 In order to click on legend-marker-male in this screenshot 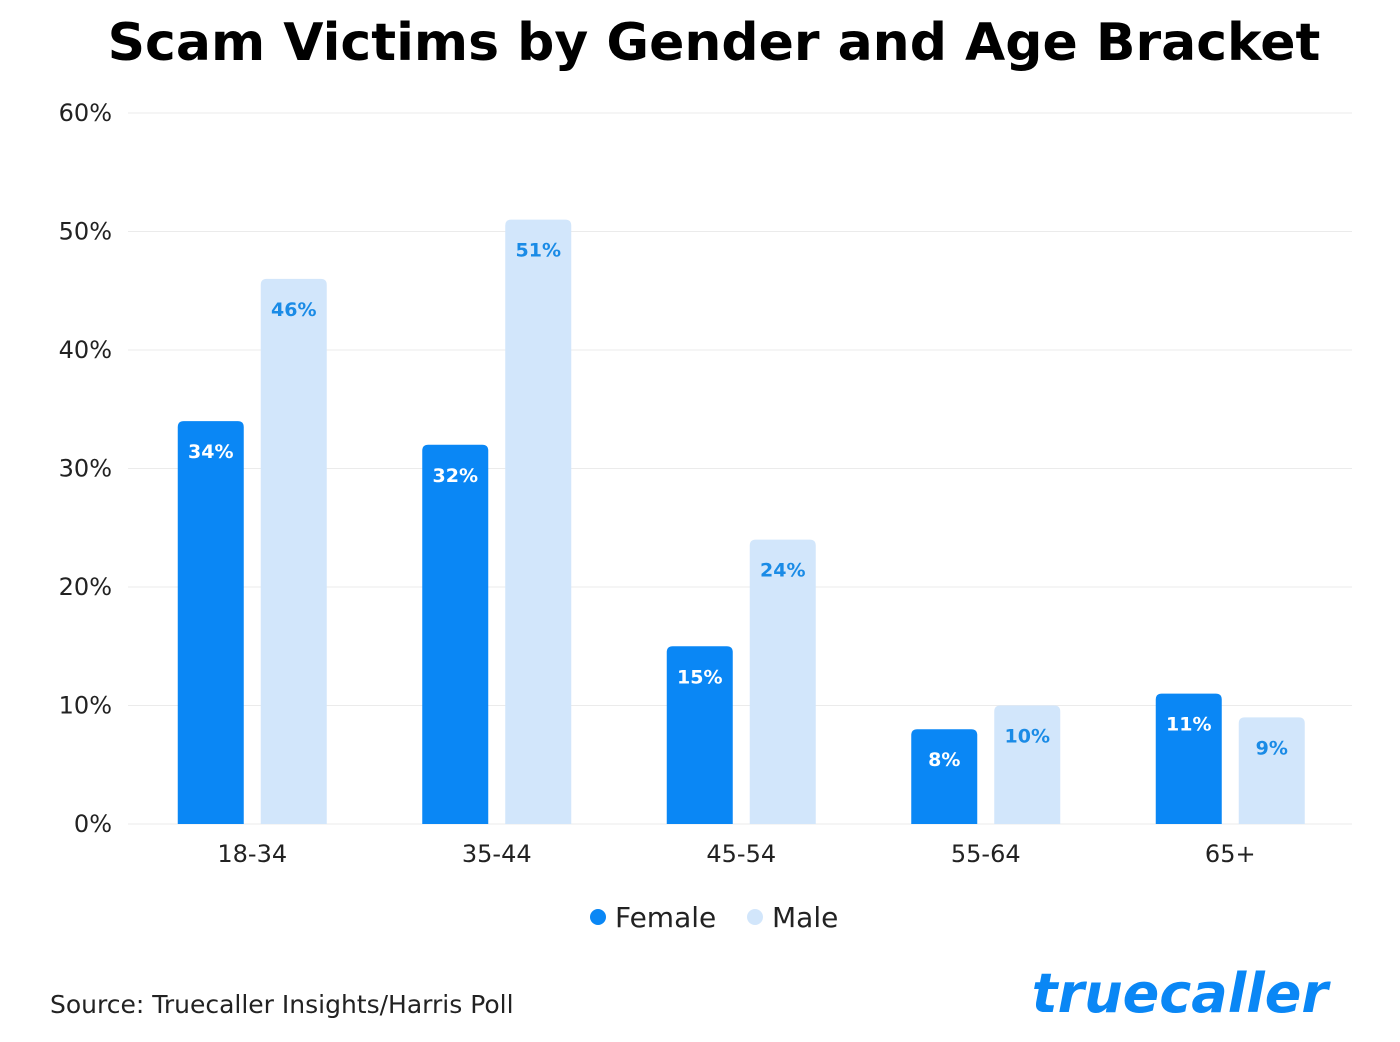, I will do `click(755, 917)`.